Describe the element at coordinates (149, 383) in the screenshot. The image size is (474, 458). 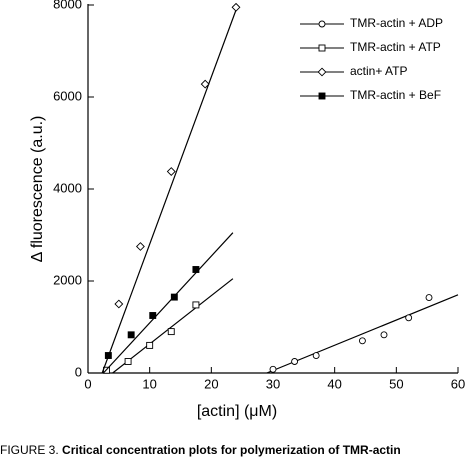
I see `x-tick-label: 10` at that location.